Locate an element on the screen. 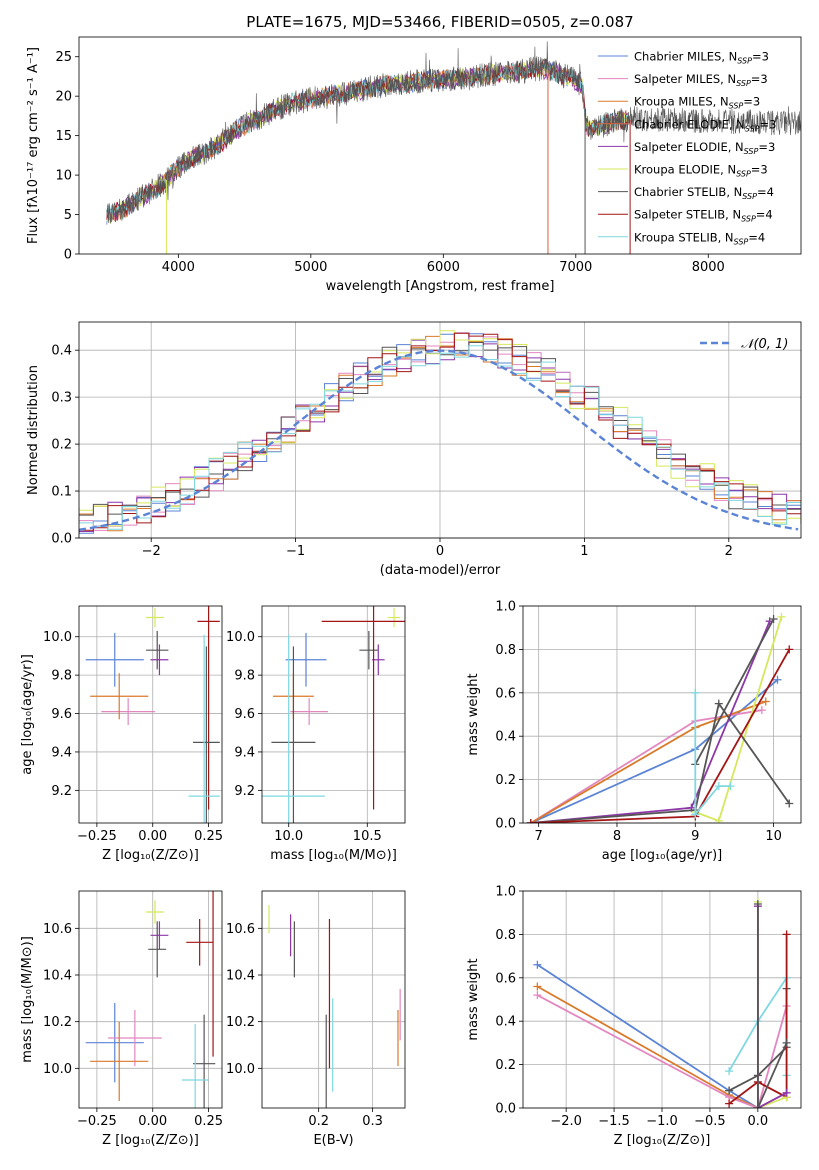 Image resolution: width=819 pixels, height=1170 pixels. x-tick-label: 9 is located at coordinates (695, 836).